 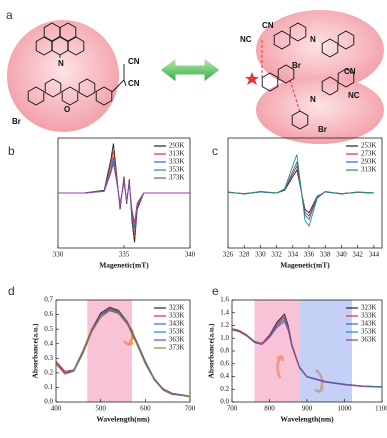 I want to click on y-tick-label: 0.3, so click(x=48, y=358).